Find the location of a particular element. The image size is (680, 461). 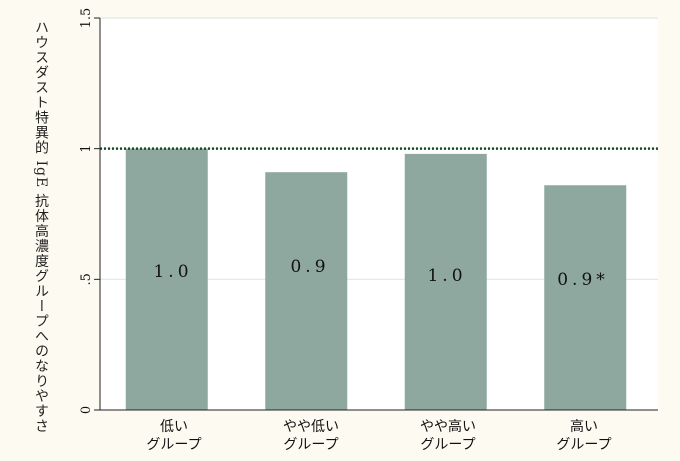

x-category-label: やや高い グループ is located at coordinates (448, 436).